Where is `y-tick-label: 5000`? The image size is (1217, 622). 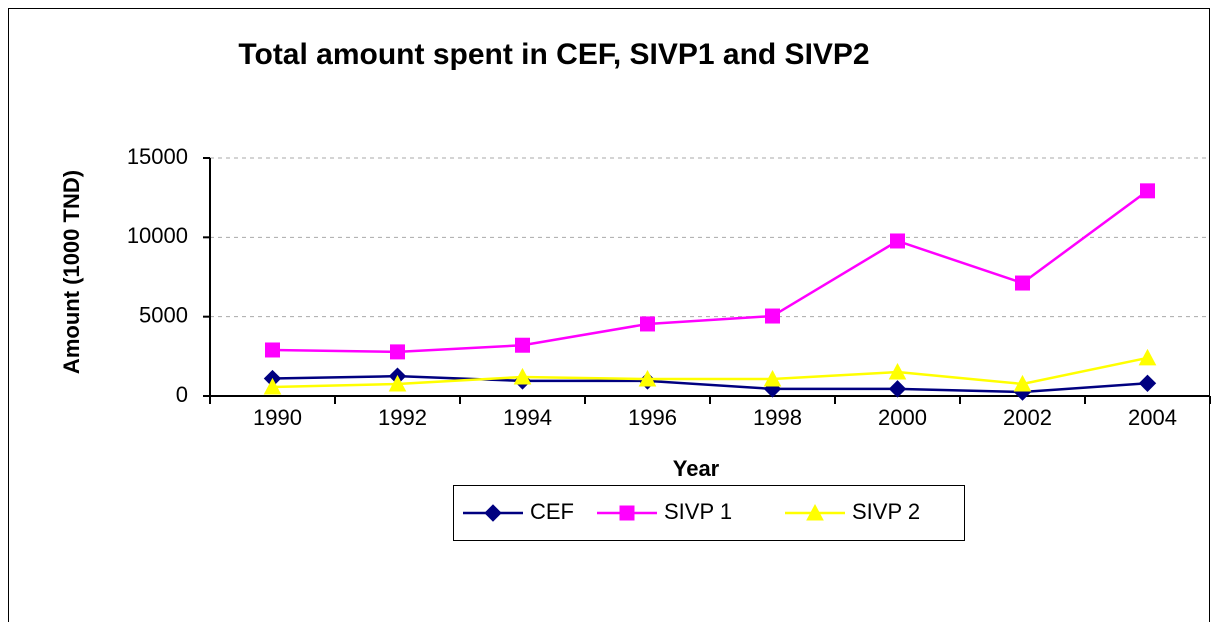 y-tick-label: 5000 is located at coordinates (163, 314).